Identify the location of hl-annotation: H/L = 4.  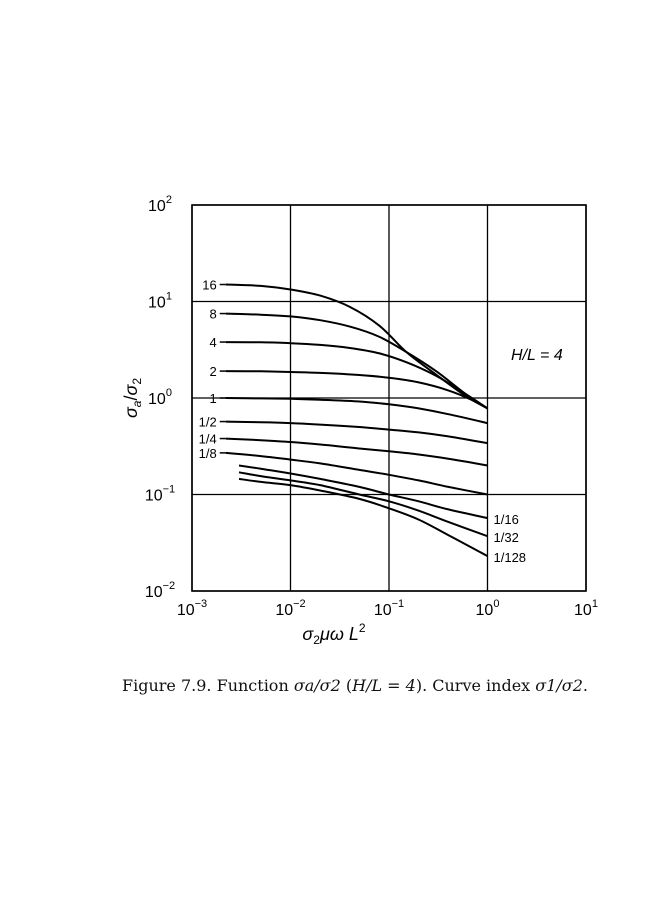
(537, 355).